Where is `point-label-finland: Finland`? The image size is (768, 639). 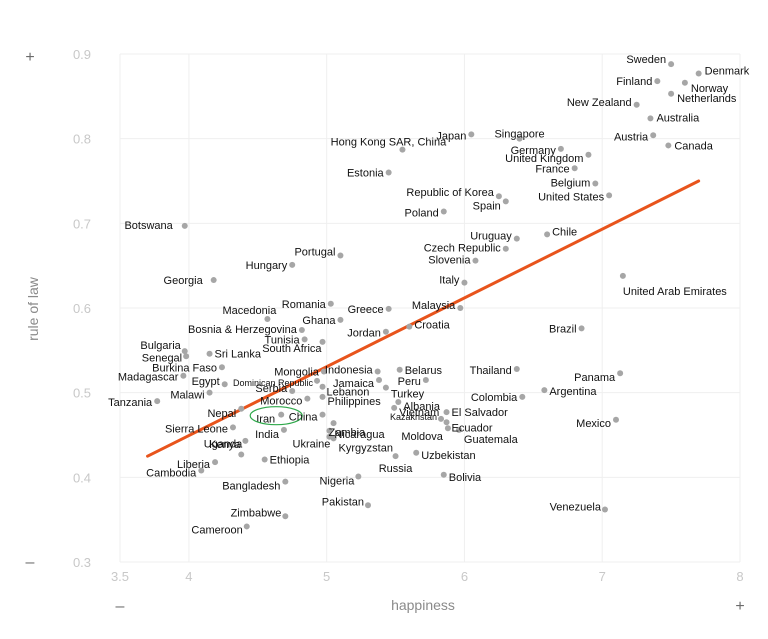
point-label-finland: Finland is located at coordinates (634, 82).